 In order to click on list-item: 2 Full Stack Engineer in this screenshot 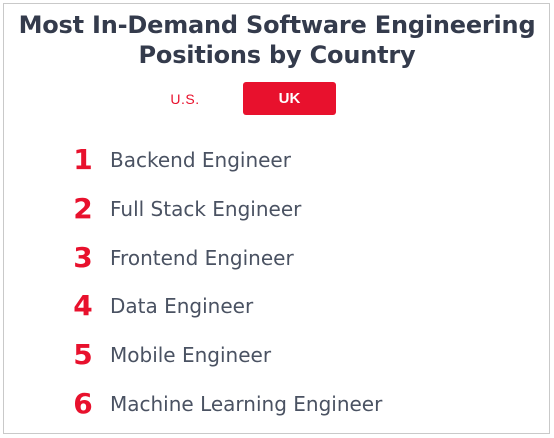, I will do `click(277, 209)`.